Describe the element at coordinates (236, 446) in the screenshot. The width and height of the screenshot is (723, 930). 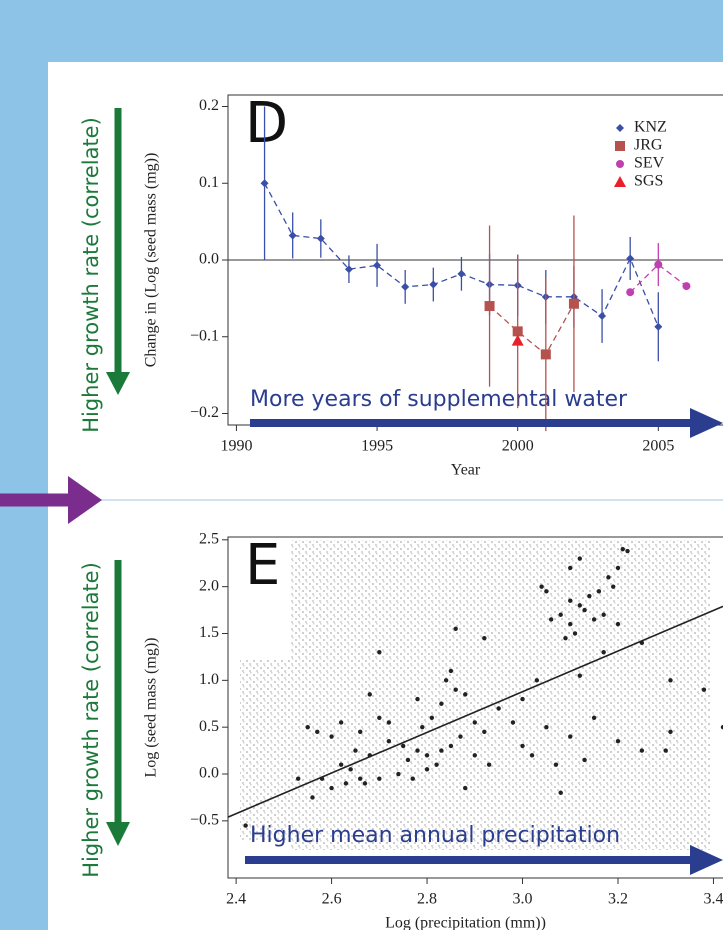
I see `x-tick-label: 1990` at that location.